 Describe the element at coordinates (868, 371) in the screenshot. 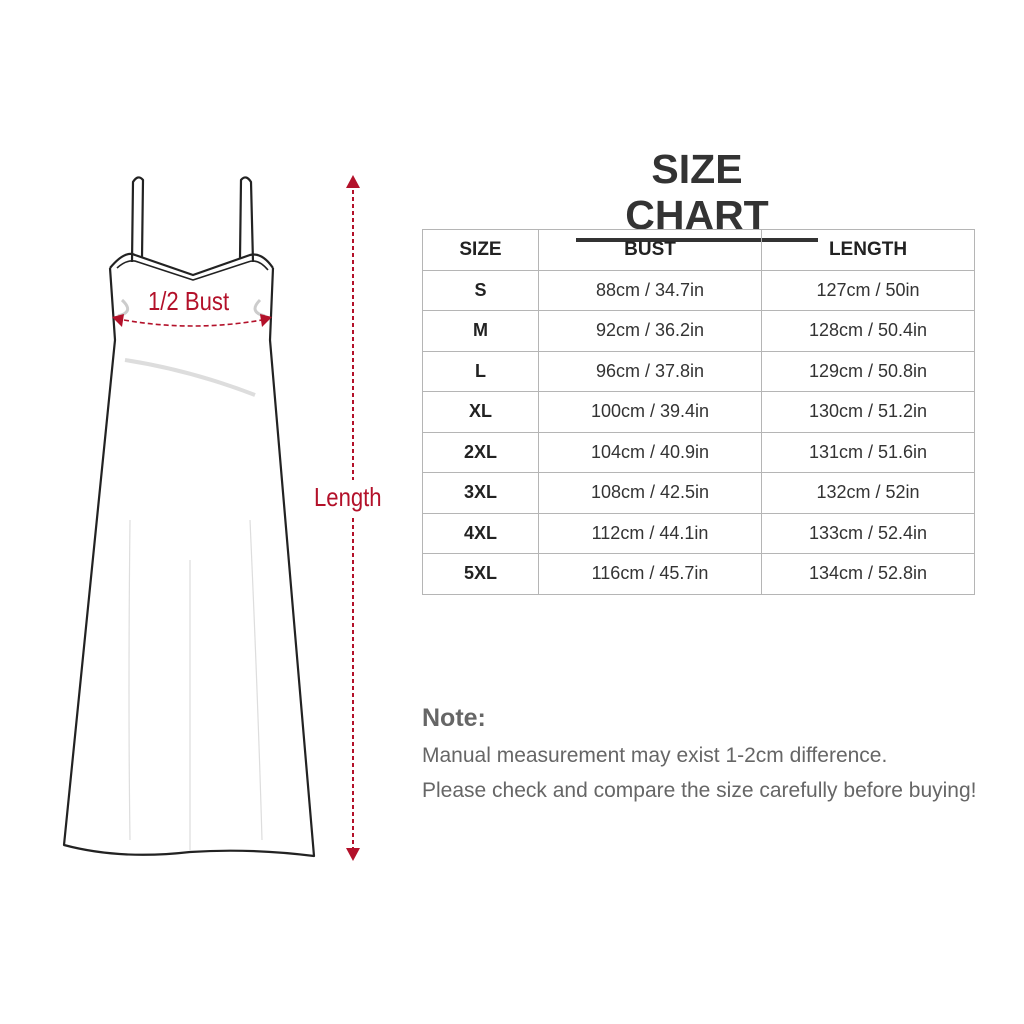

I see `cell-length: 129cm / 50.8in` at that location.